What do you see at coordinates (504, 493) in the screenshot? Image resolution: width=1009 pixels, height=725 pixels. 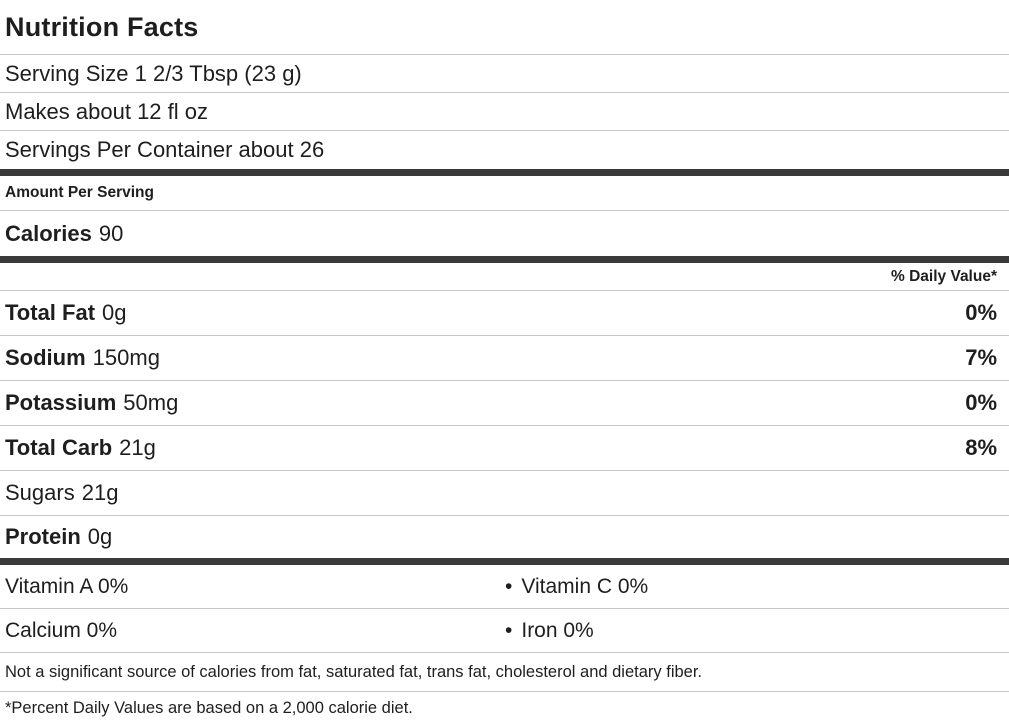 I see `nutrient-row-sugars: Sugars 21g` at bounding box center [504, 493].